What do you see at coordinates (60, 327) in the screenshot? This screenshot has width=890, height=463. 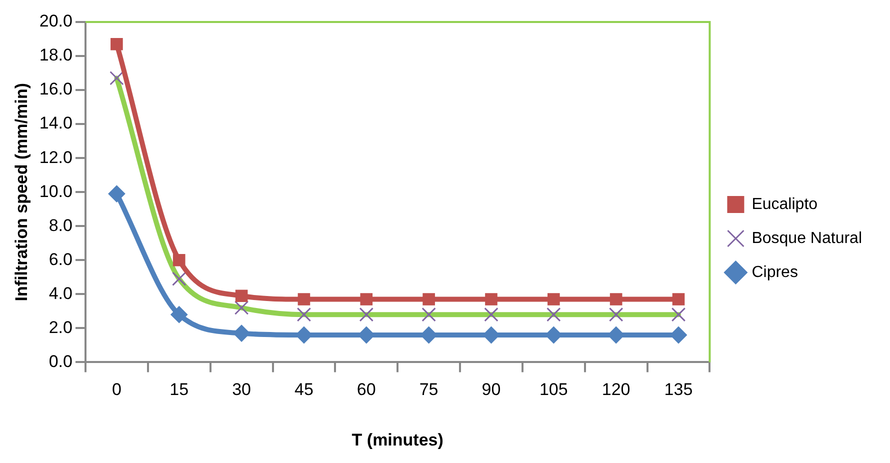 I see `y-tick-label: 2.0` at bounding box center [60, 327].